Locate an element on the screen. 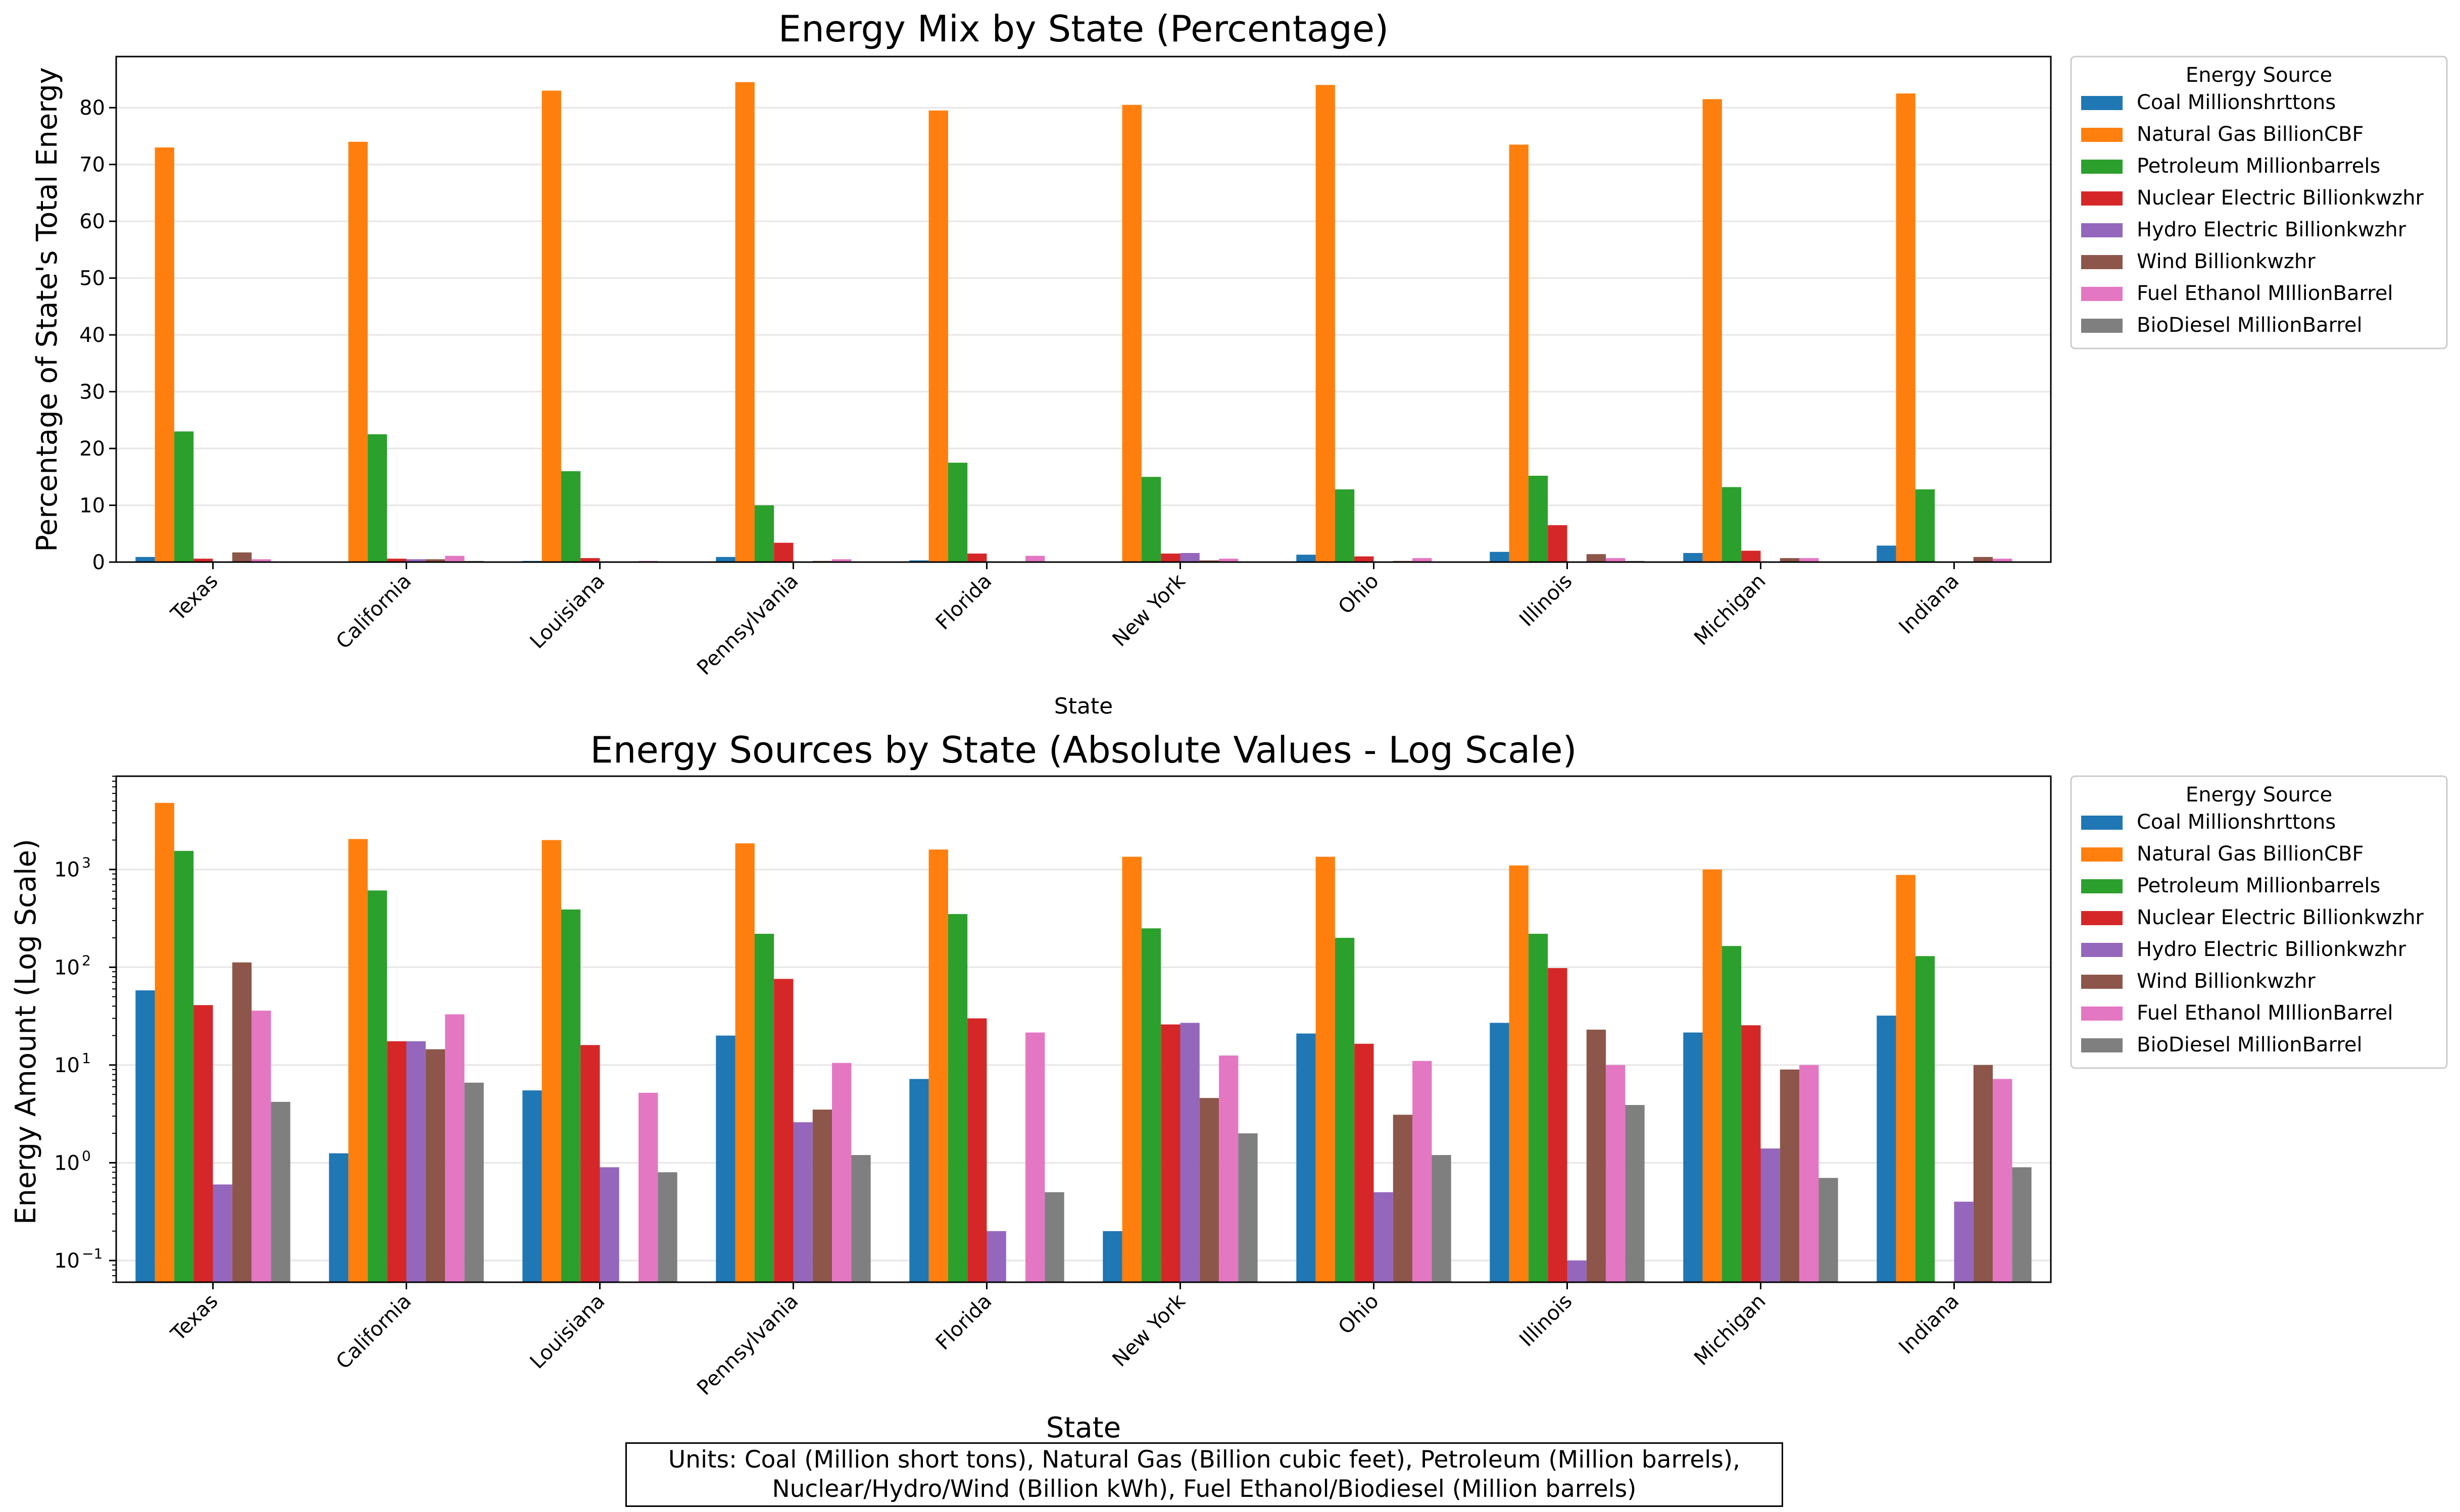 This screenshot has height=1512, width=2460. legend-swatch-hydro-electric-billionkwzhr is located at coordinates (2102, 230).